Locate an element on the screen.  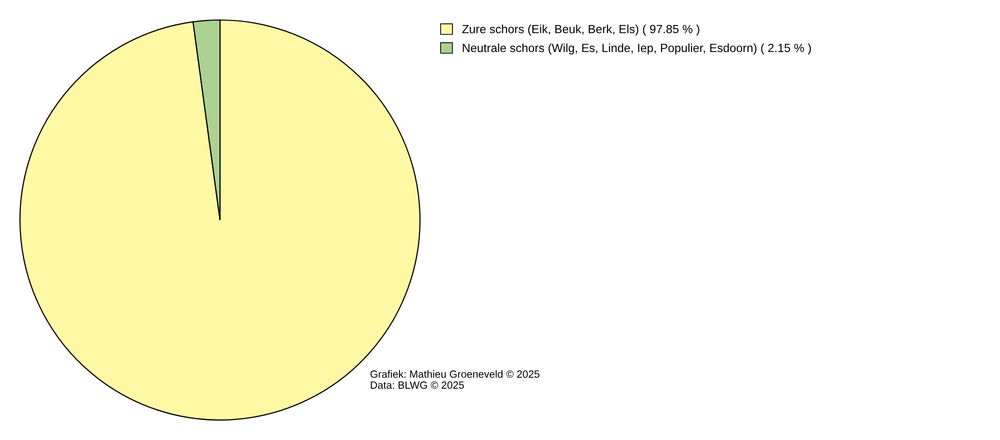
text: Data: BLWG © 2025 is located at coordinates (417, 385).